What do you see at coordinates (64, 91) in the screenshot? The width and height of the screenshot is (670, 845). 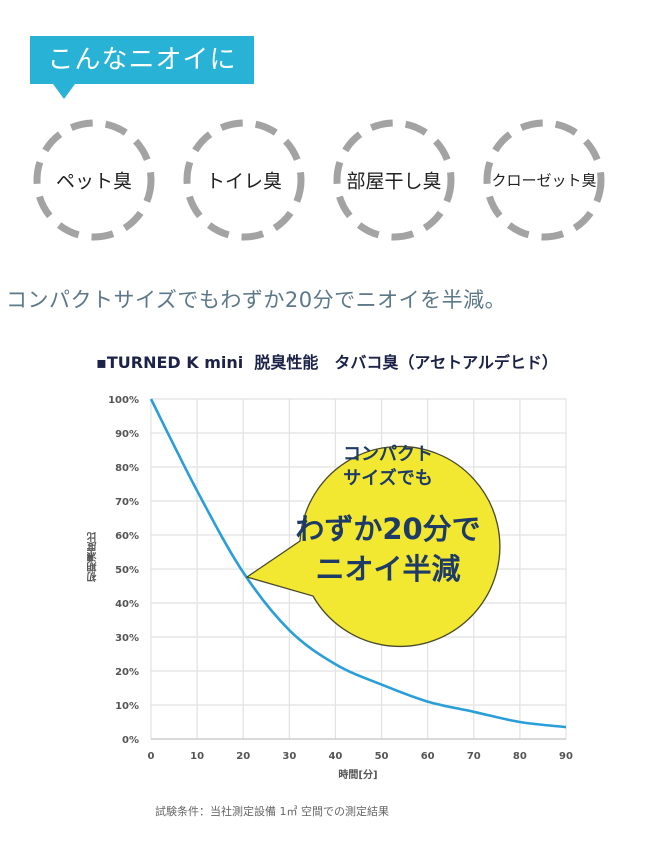 I see `tag-pointer` at bounding box center [64, 91].